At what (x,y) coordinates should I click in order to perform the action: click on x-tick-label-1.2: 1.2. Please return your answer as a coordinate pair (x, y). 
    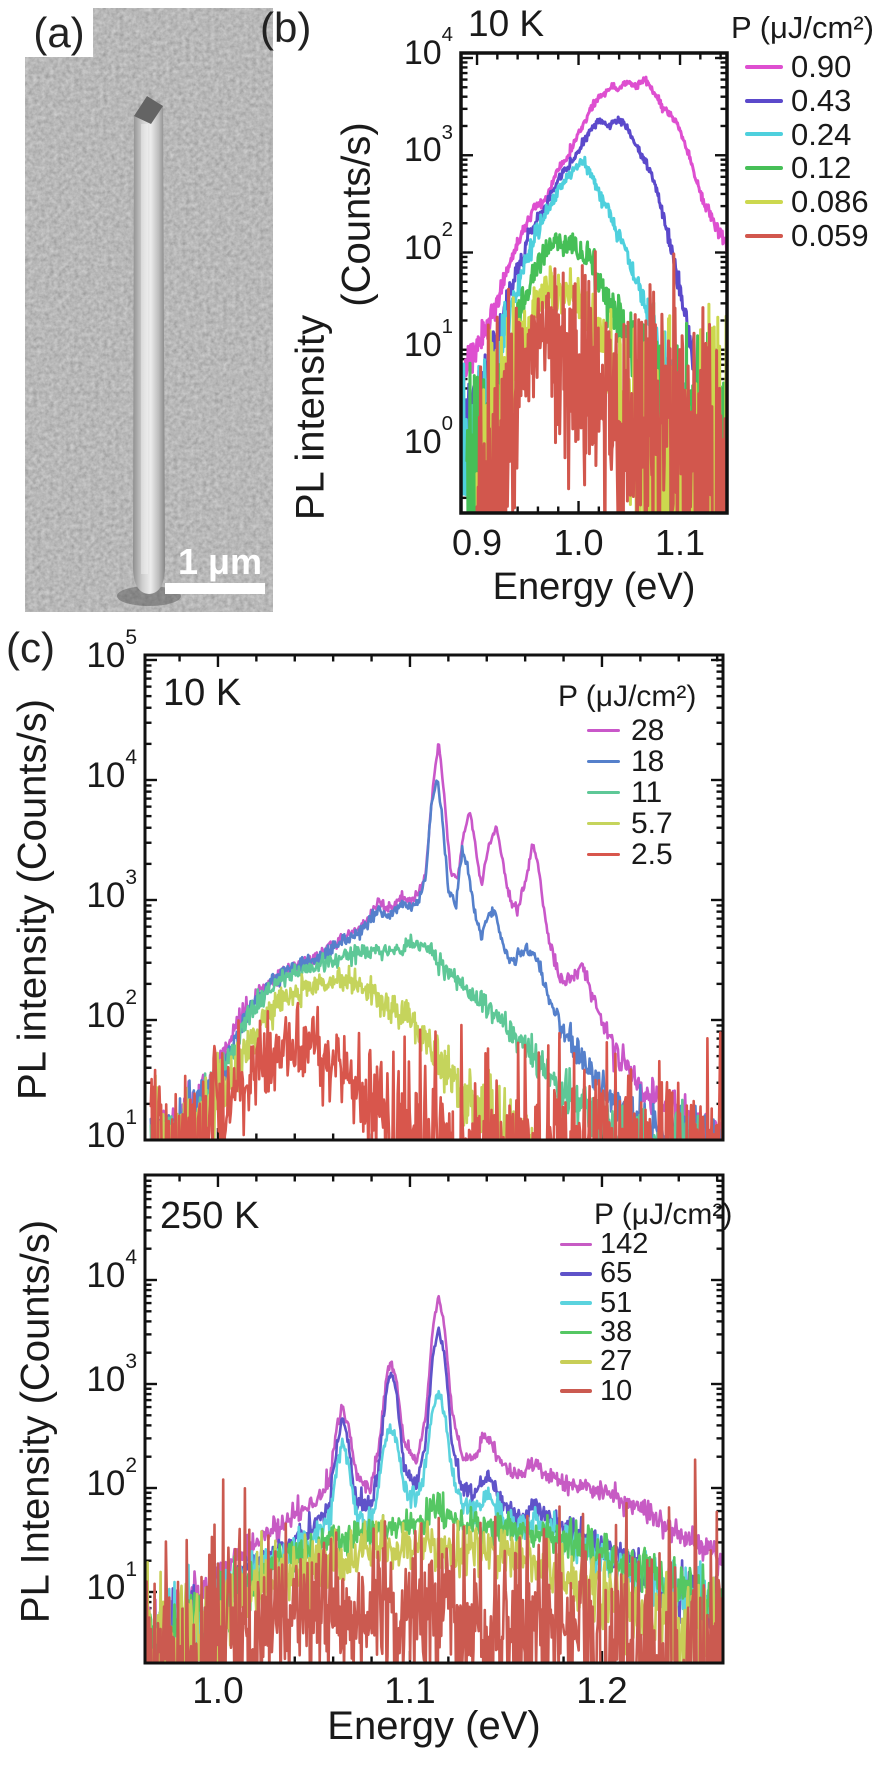
    Looking at the image, I should click on (602, 1690).